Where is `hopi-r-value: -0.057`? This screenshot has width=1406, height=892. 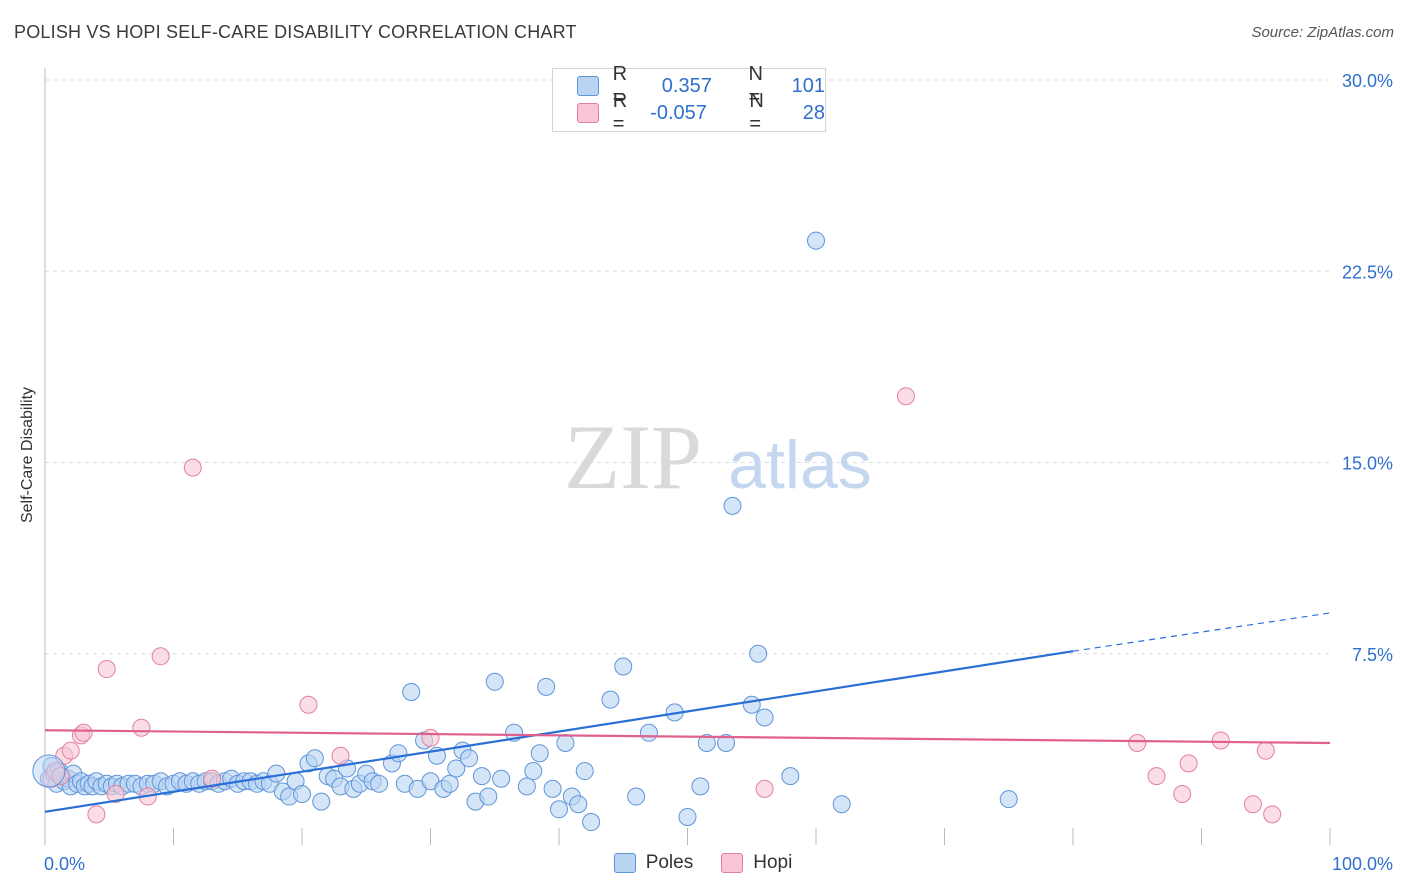
hopi-r-value: -0.057 is located at coordinates (678, 112).